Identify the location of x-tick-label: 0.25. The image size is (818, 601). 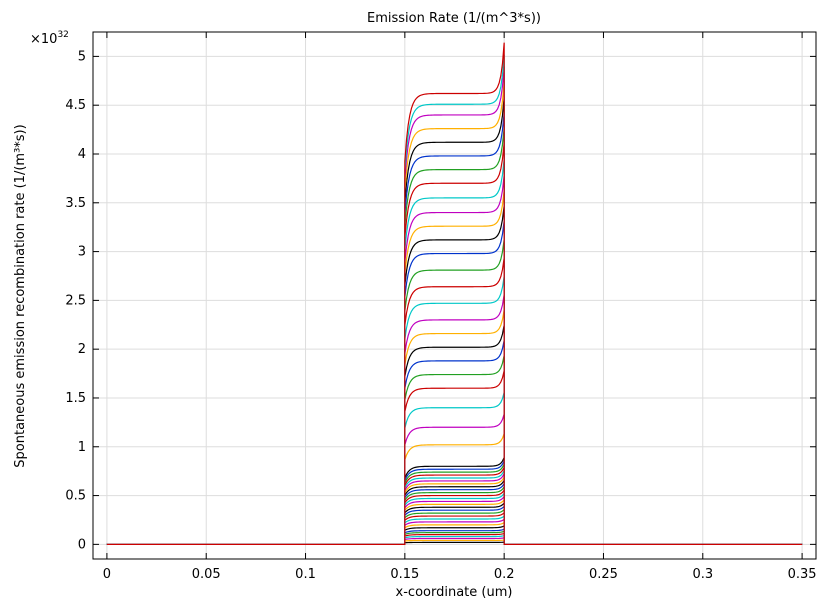
(603, 574).